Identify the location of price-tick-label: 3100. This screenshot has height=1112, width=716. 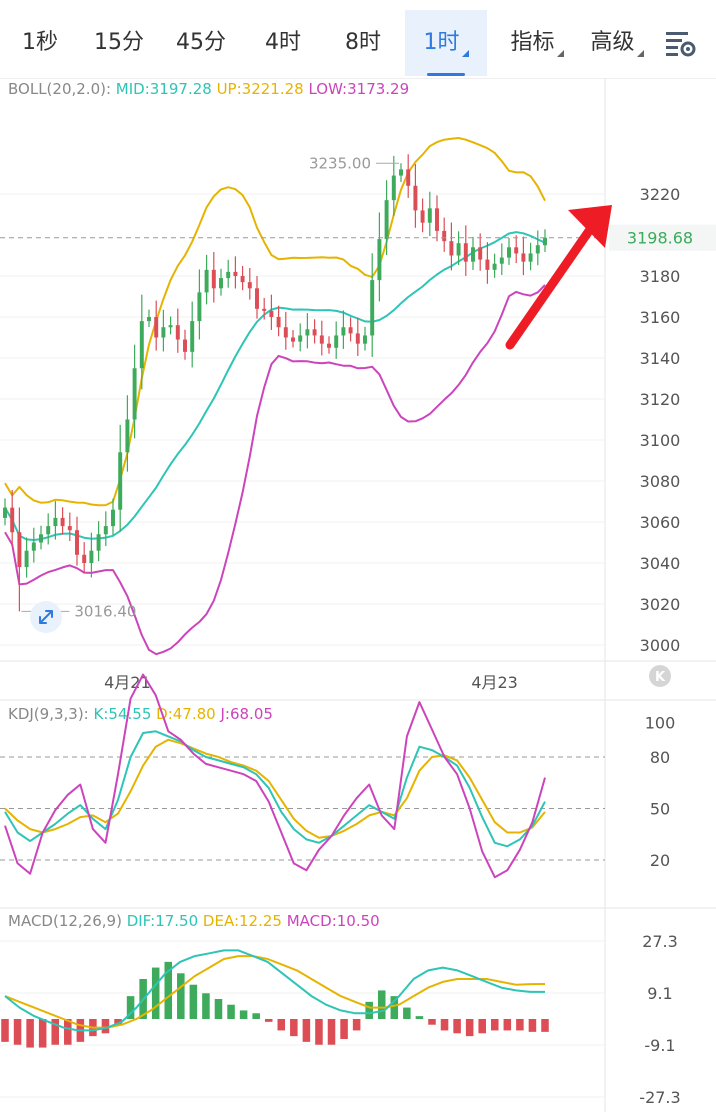
(660, 440).